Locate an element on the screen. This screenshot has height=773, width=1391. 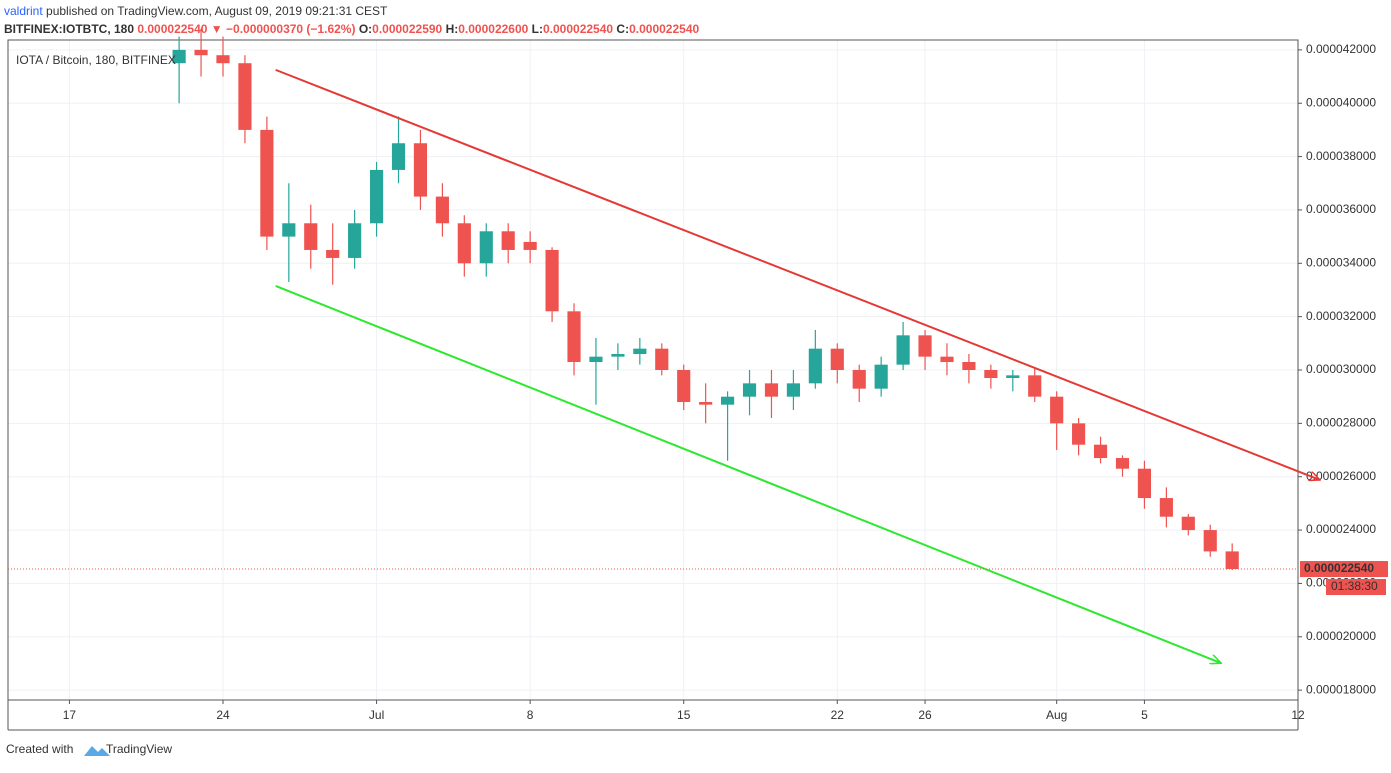
close: 0.000022540 is located at coordinates (664, 29).